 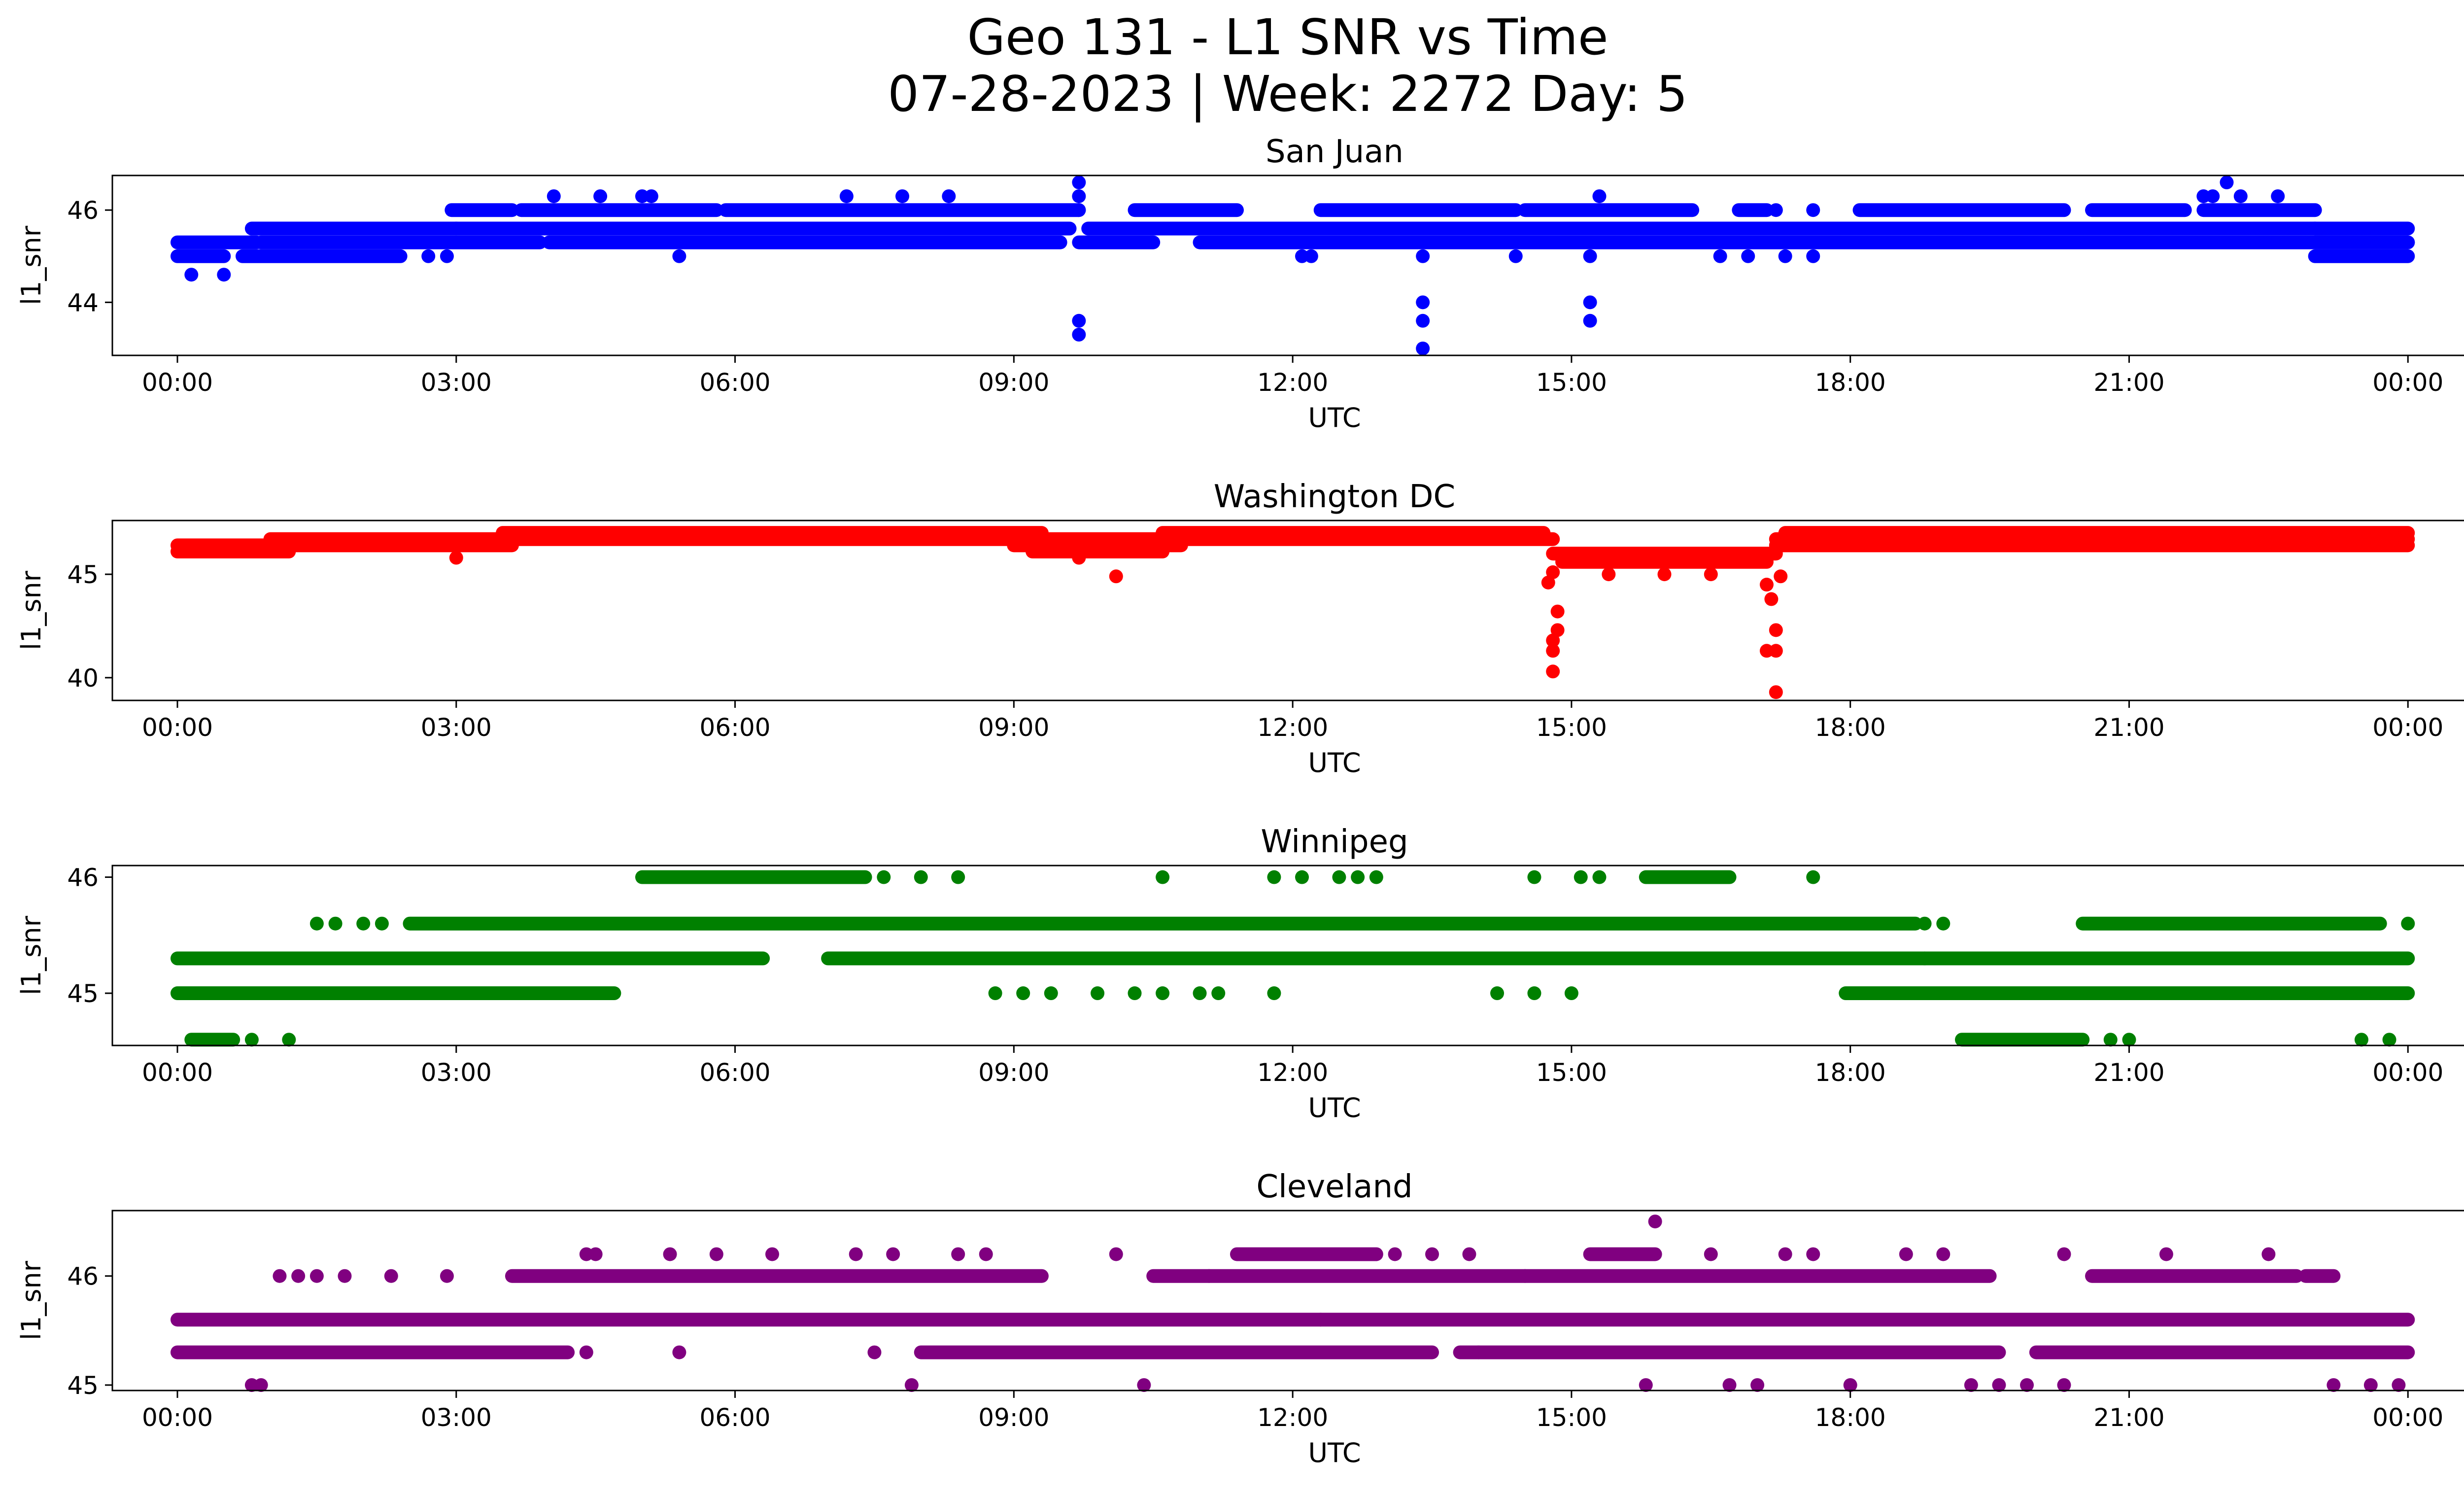 What do you see at coordinates (1287, 37) in the screenshot?
I see `figure-title-line-1: Geo 131 - L1 SNR vs Time` at bounding box center [1287, 37].